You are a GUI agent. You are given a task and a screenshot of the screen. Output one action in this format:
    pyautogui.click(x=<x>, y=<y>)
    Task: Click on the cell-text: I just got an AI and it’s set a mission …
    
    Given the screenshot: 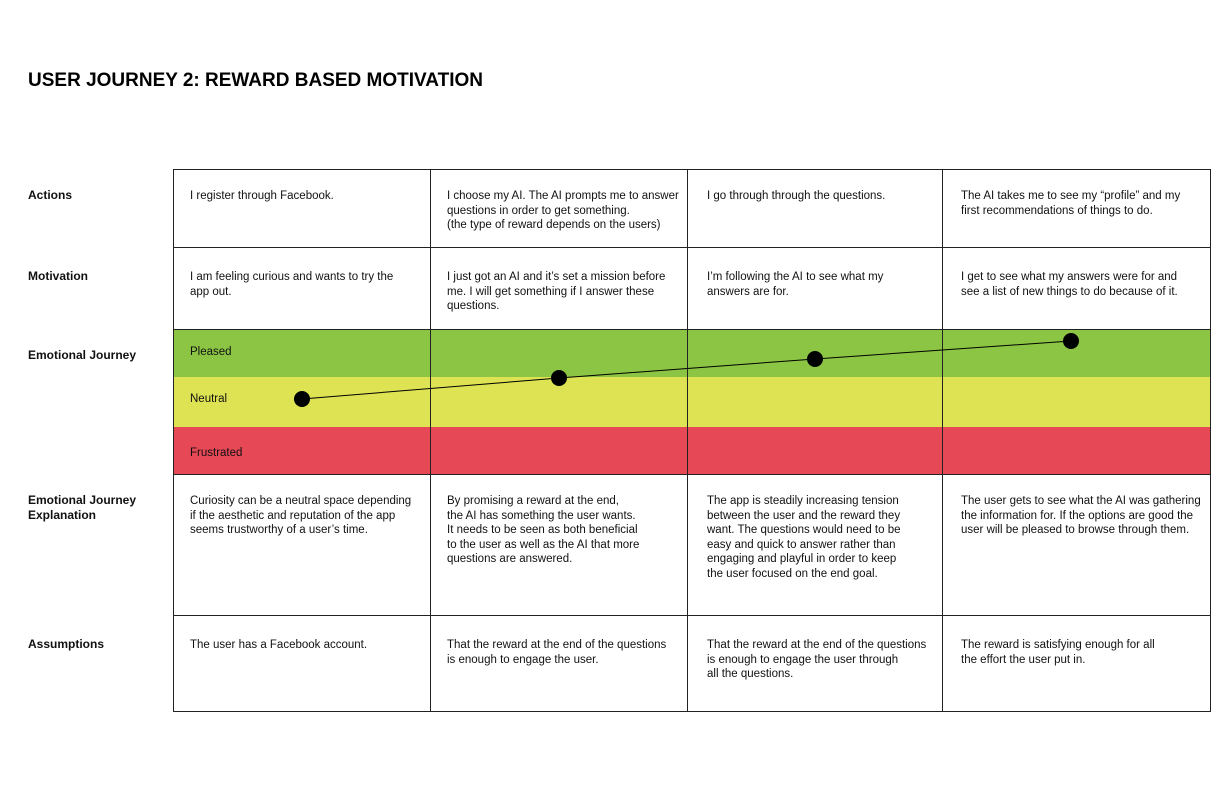 What is the action you would take?
    pyautogui.click(x=556, y=291)
    